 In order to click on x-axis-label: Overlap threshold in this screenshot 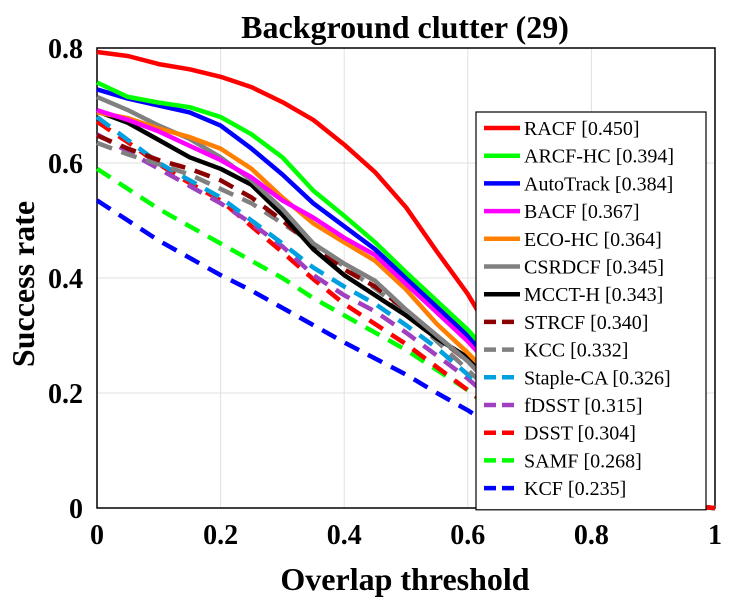, I will do `click(404, 579)`.